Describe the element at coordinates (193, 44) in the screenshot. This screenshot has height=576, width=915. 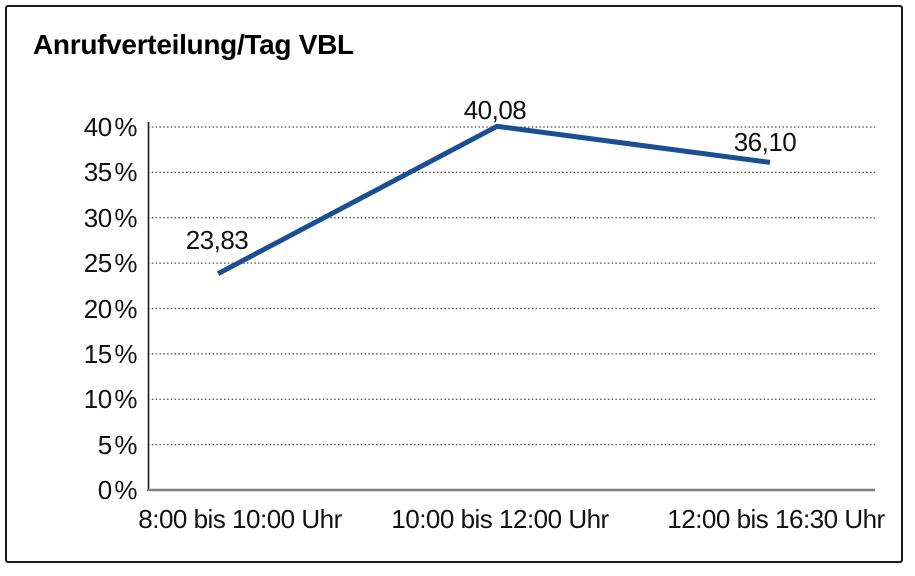
I see `chart-title: Anrufverteilung/Tag VBL` at that location.